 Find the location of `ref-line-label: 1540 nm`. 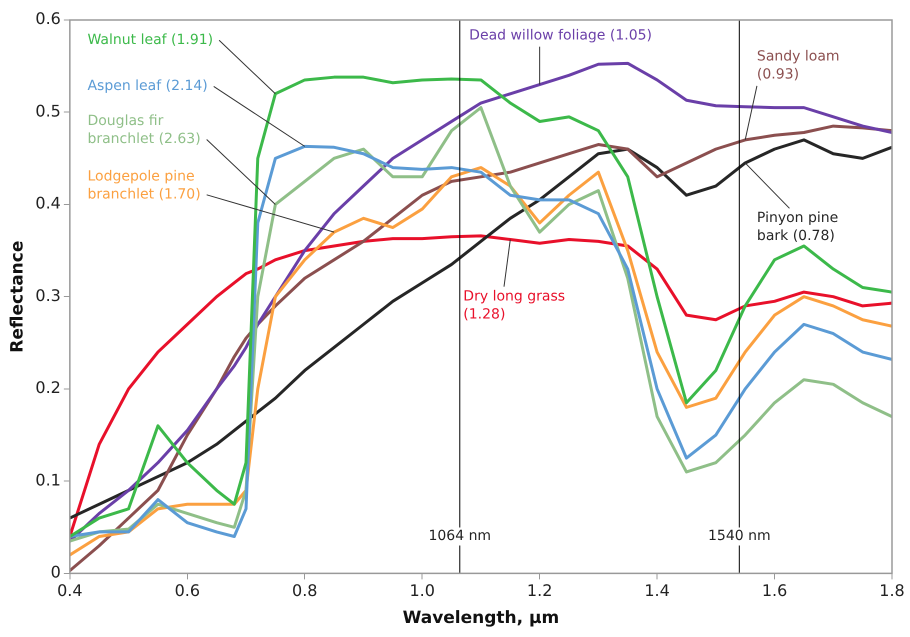

ref-line-label: 1540 nm is located at coordinates (739, 536).